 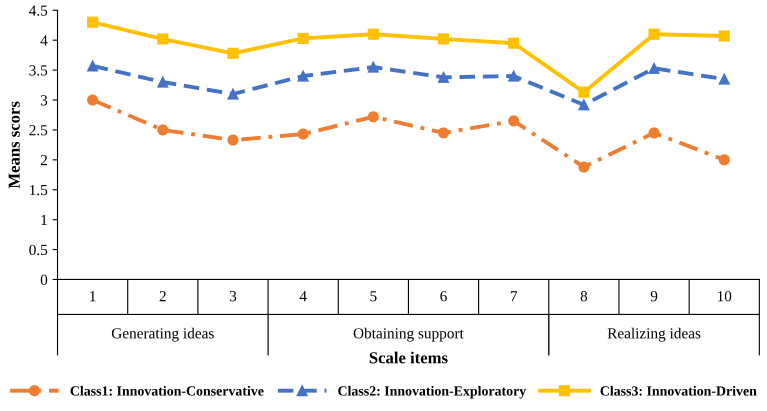 What do you see at coordinates (39, 190) in the screenshot?
I see `y-tick-label: 1.5` at bounding box center [39, 190].